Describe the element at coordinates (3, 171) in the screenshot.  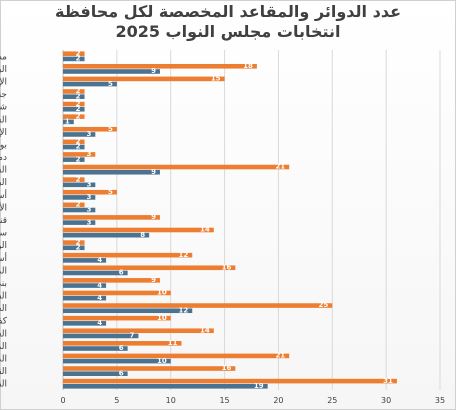
I see `category-label: الشرقية` at that location.